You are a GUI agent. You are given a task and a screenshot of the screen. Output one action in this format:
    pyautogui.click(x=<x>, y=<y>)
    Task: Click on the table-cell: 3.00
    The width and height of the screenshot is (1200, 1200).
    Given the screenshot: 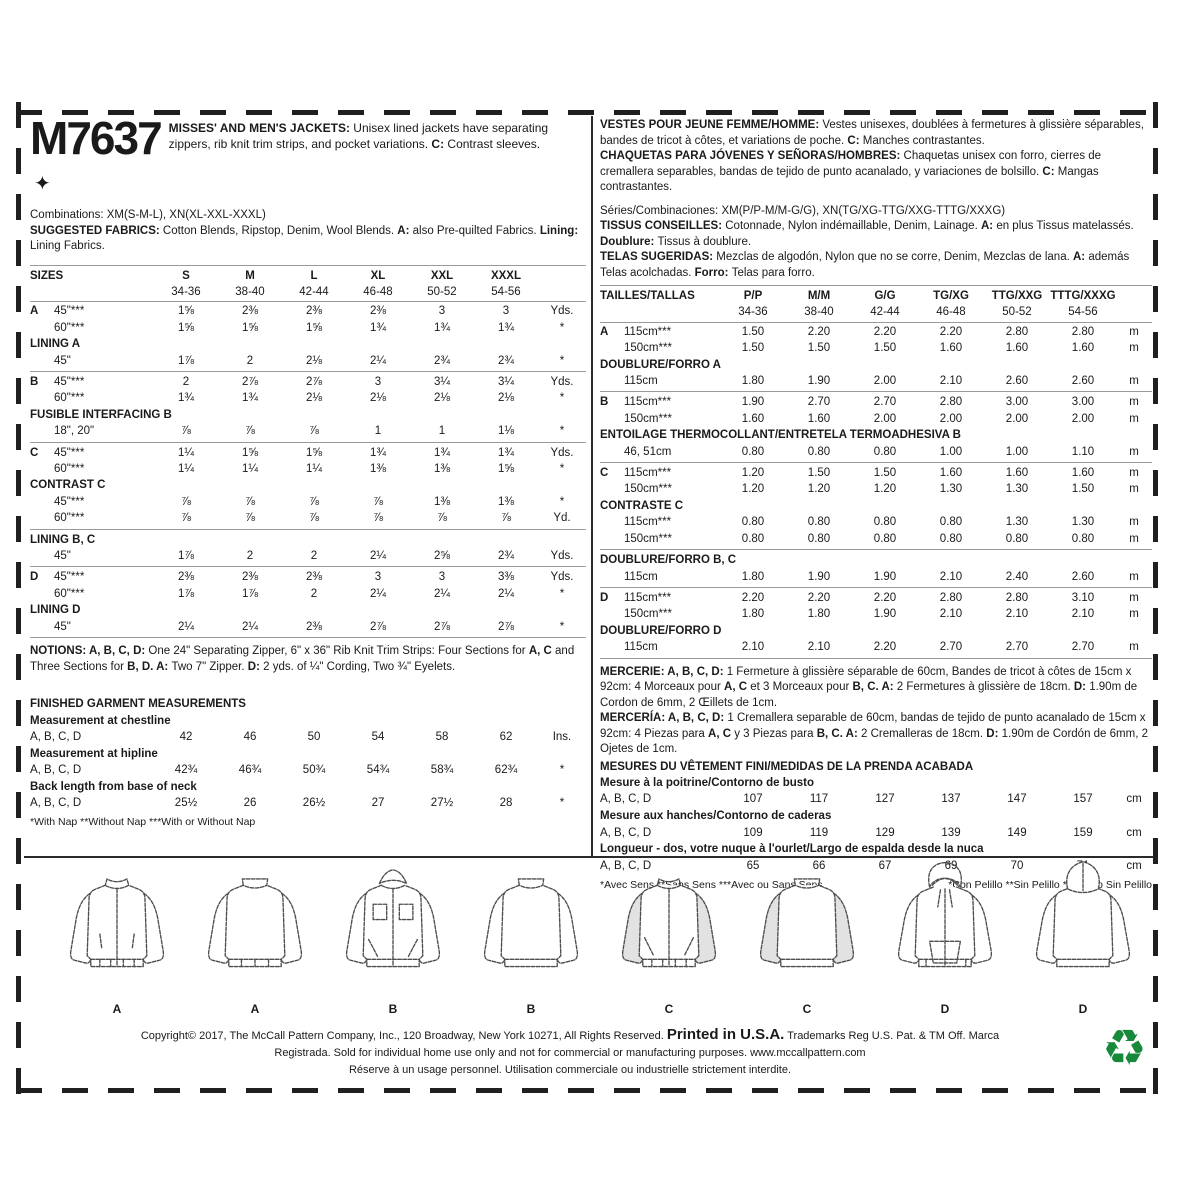 What is the action you would take?
    pyautogui.click(x=1083, y=402)
    